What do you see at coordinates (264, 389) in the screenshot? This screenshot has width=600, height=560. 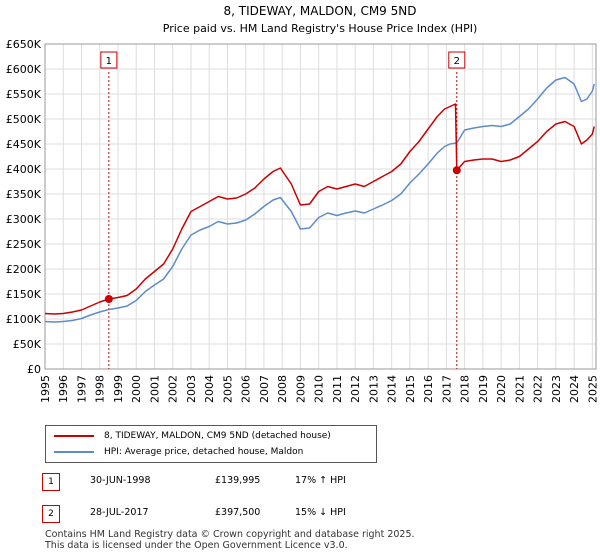 I see `x-tick-label: 2007` at bounding box center [264, 389].